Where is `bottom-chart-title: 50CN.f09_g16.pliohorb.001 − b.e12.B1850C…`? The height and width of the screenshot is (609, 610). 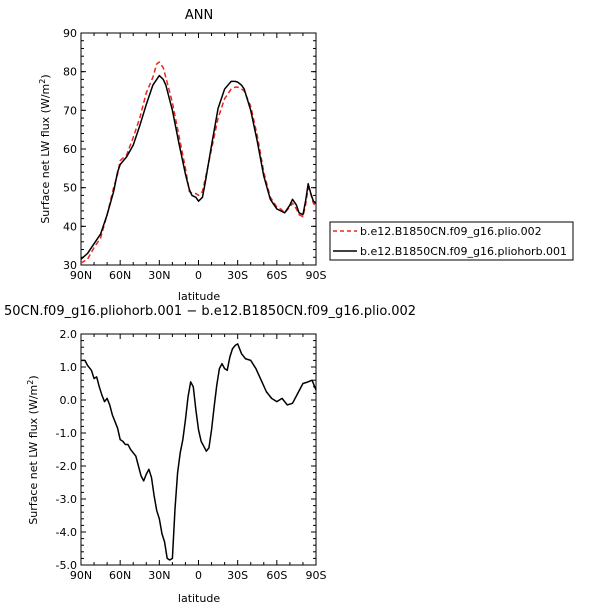 bottom-chart-title: 50CN.f09_g16.pliohorb.001 − b.e12.B1850C… is located at coordinates (210, 311).